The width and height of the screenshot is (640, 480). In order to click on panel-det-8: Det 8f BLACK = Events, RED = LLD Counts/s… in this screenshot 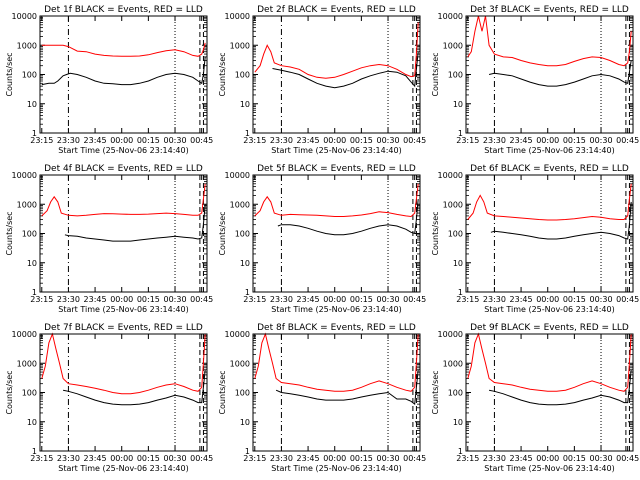, I will do `click(322, 398)`.